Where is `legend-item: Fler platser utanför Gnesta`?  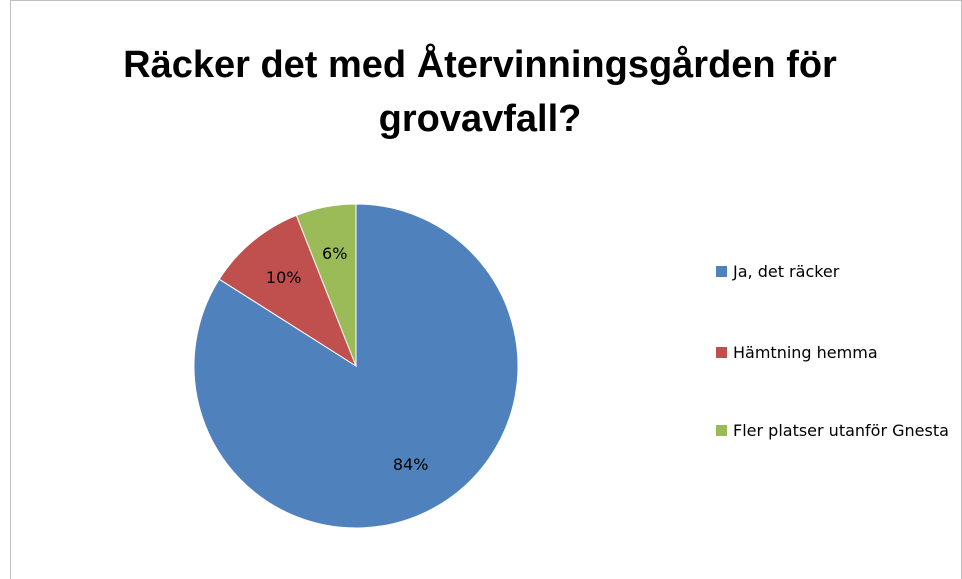 legend-item: Fler platser utanför Gnesta is located at coordinates (836, 430).